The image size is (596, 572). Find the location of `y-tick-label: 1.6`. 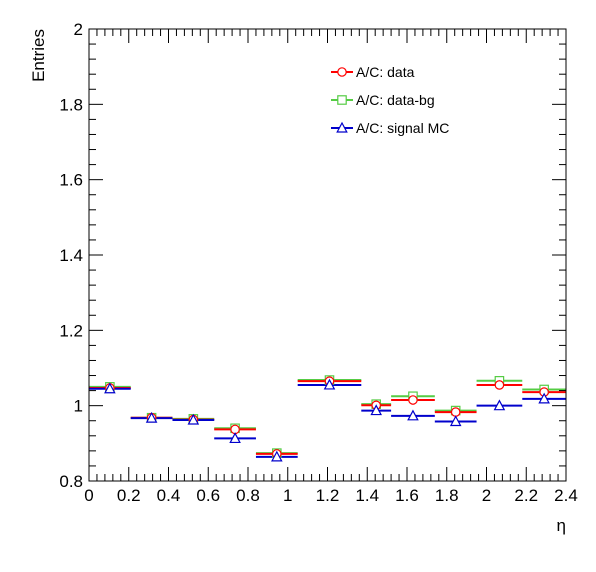

y-tick-label: 1.6 is located at coordinates (71, 180).